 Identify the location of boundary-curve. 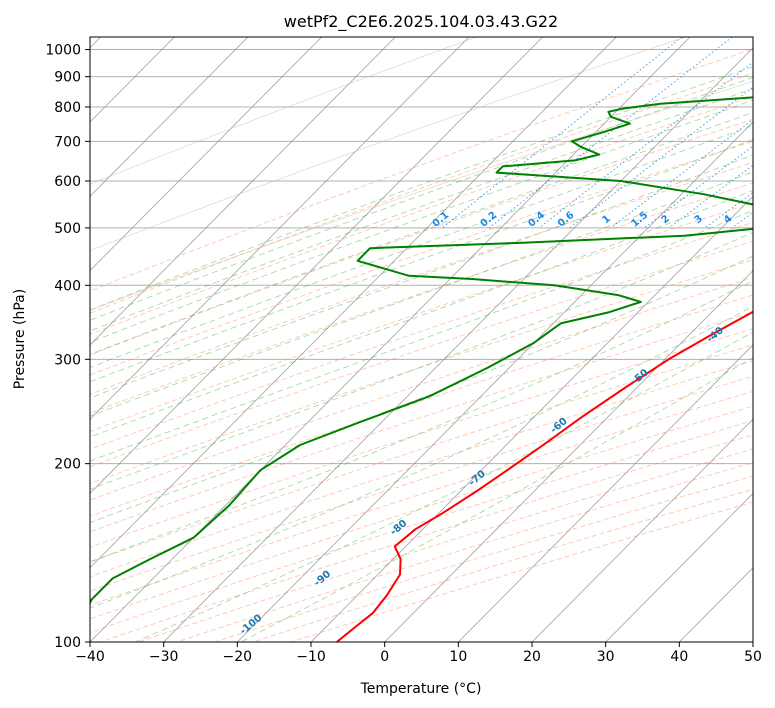
(283, 111).